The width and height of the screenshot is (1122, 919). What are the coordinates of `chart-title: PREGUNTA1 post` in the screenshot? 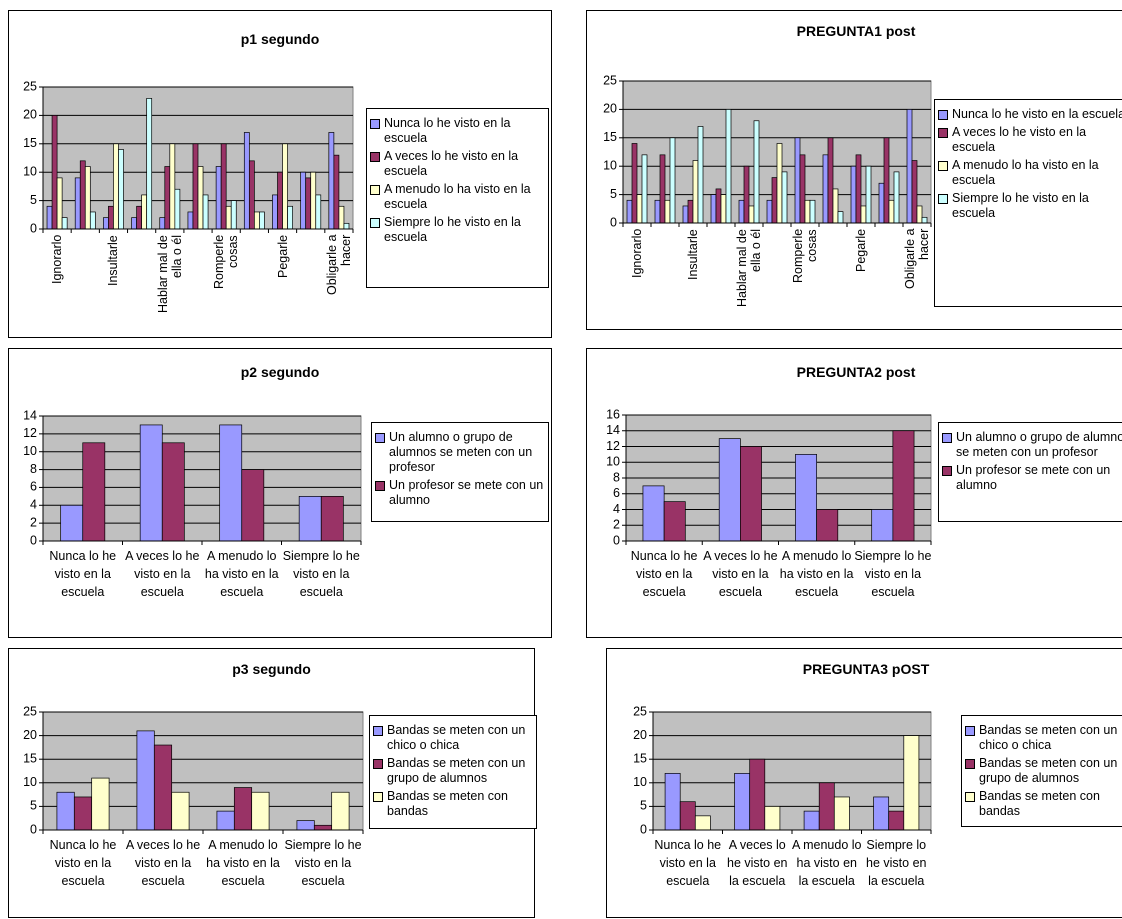 It's located at (856, 31).